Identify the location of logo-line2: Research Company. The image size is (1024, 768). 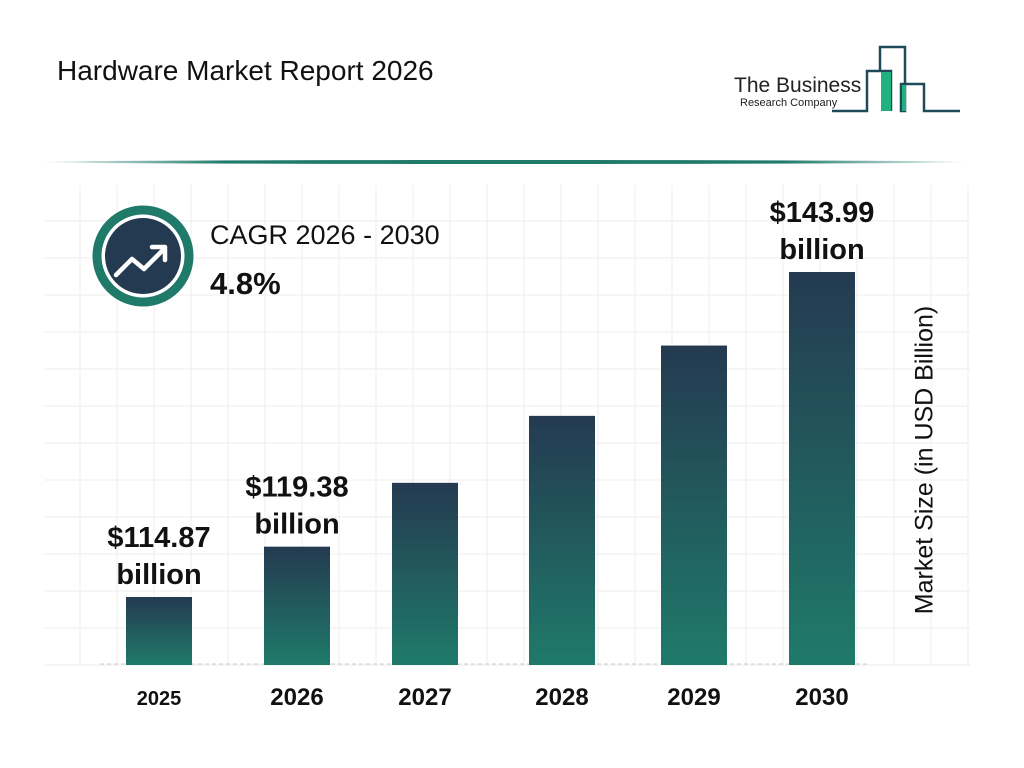
(789, 103).